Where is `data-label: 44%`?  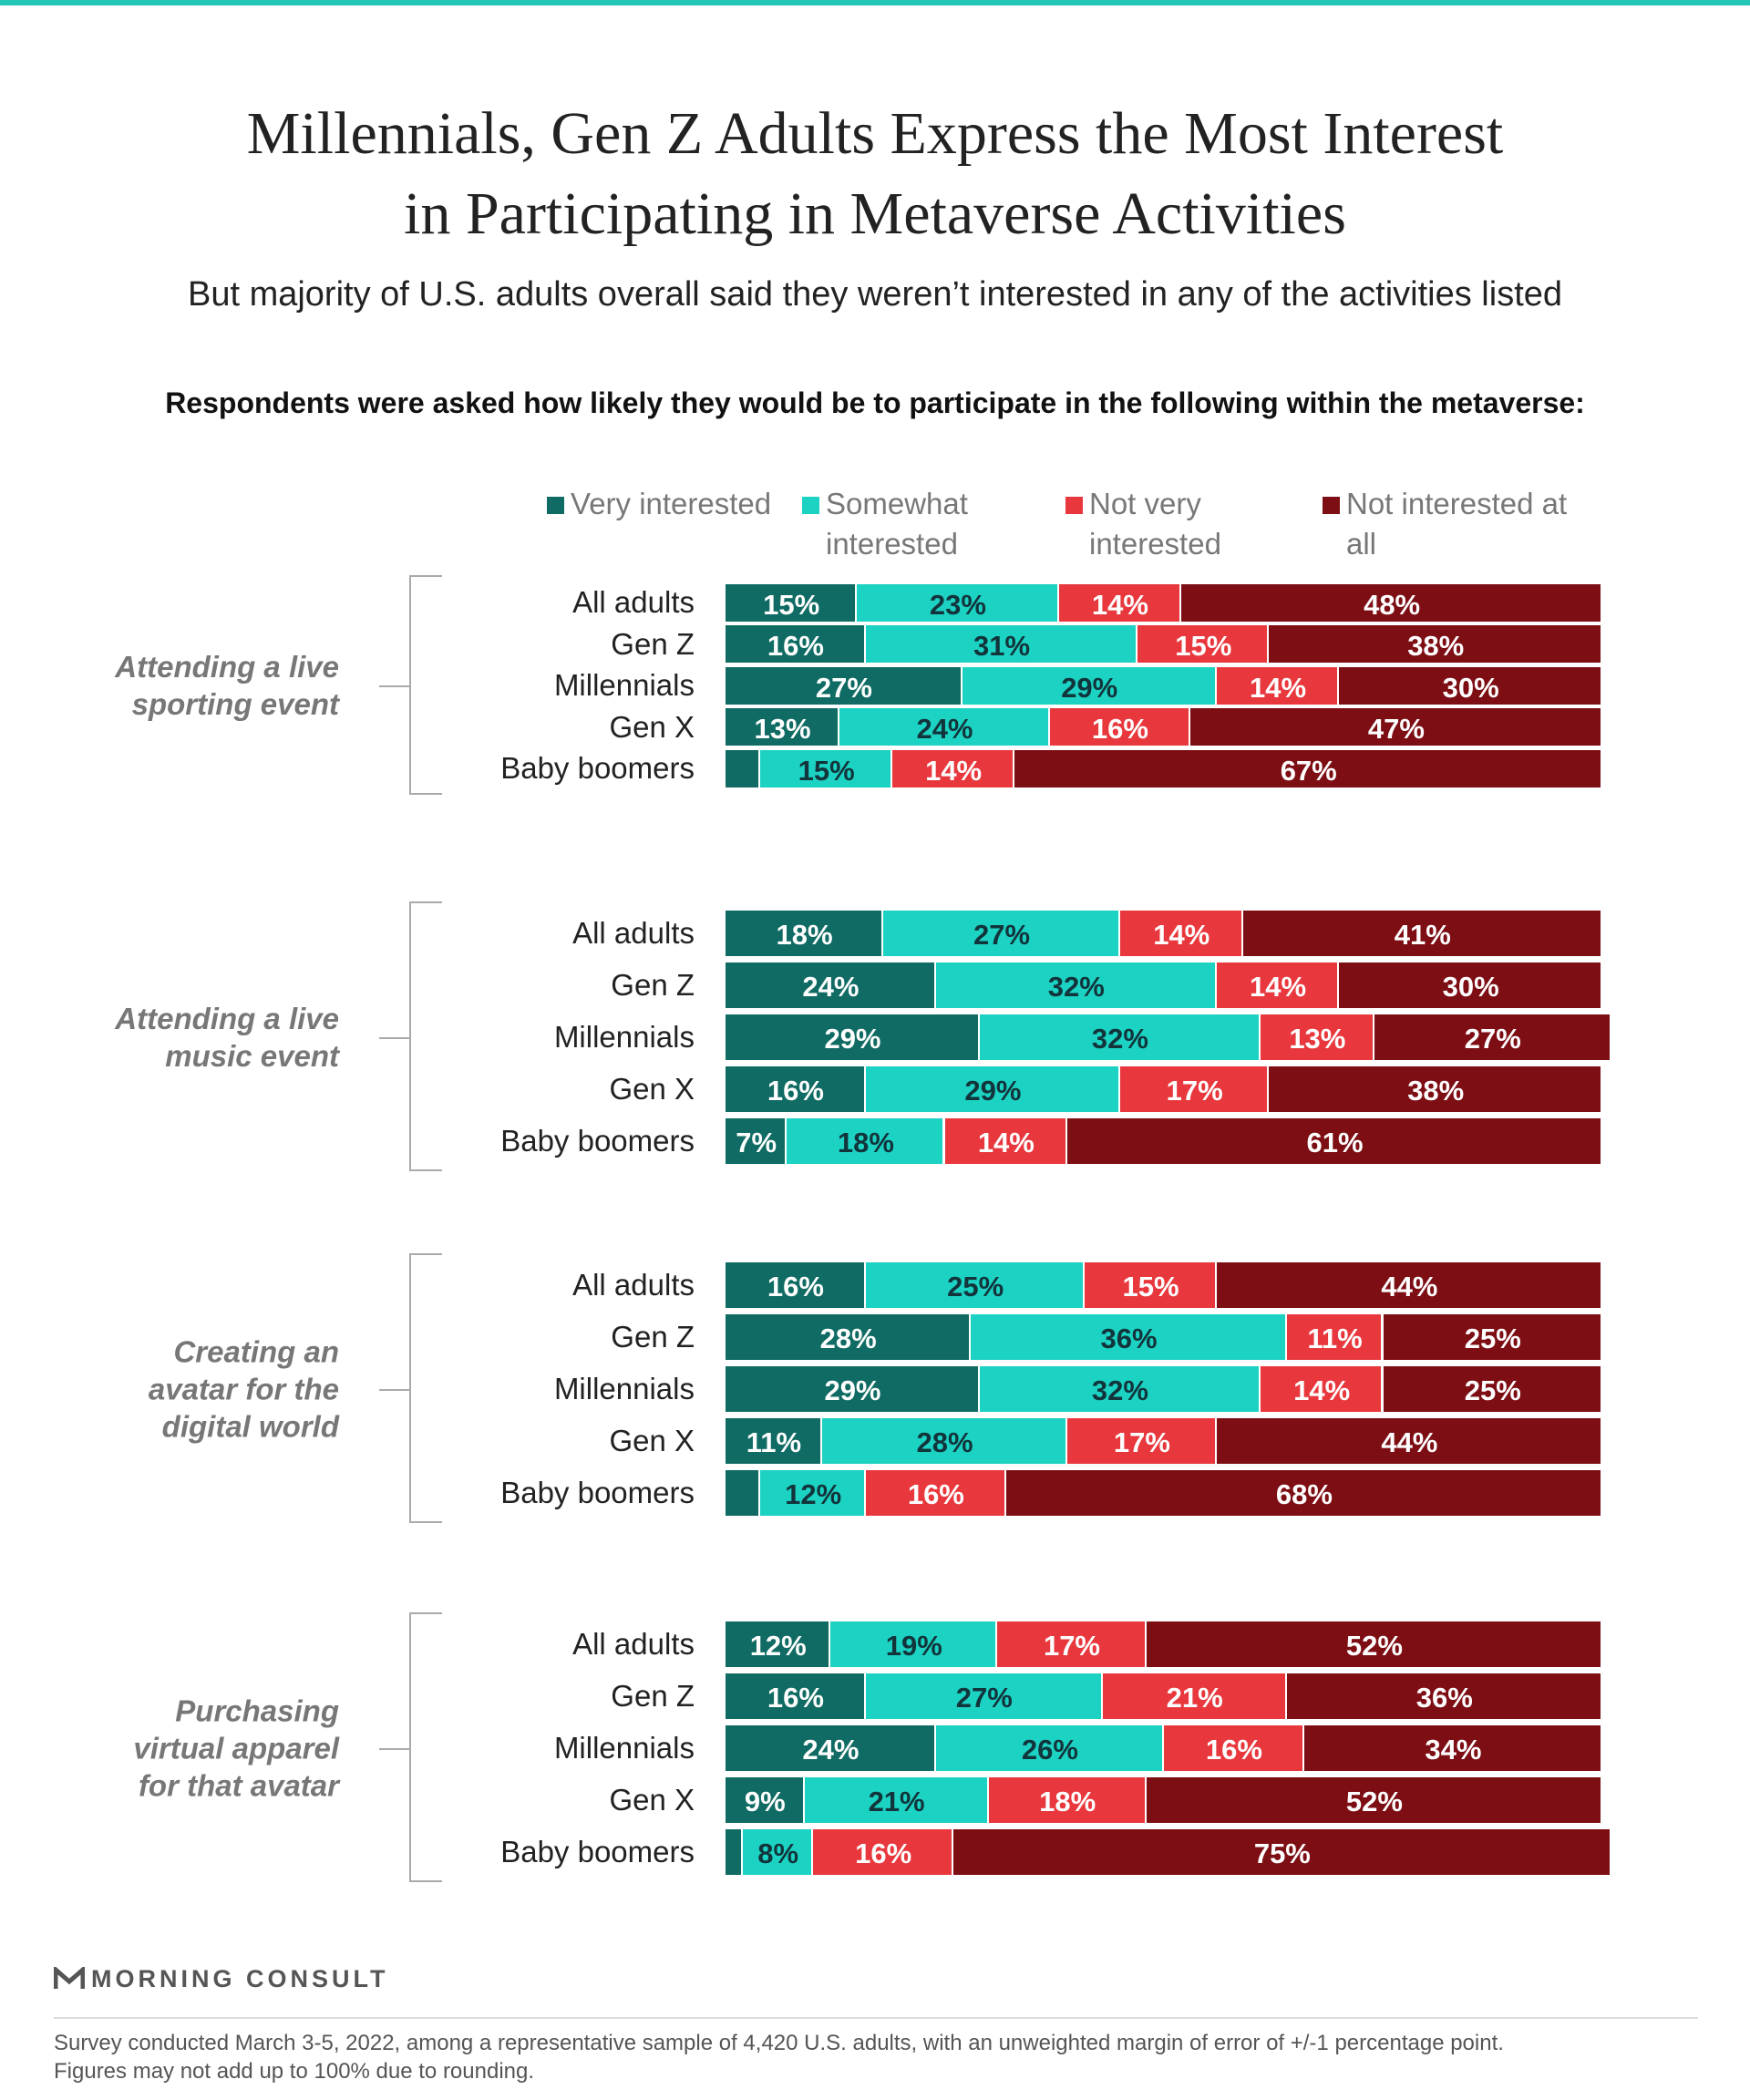
data-label: 44% is located at coordinates (1410, 1442).